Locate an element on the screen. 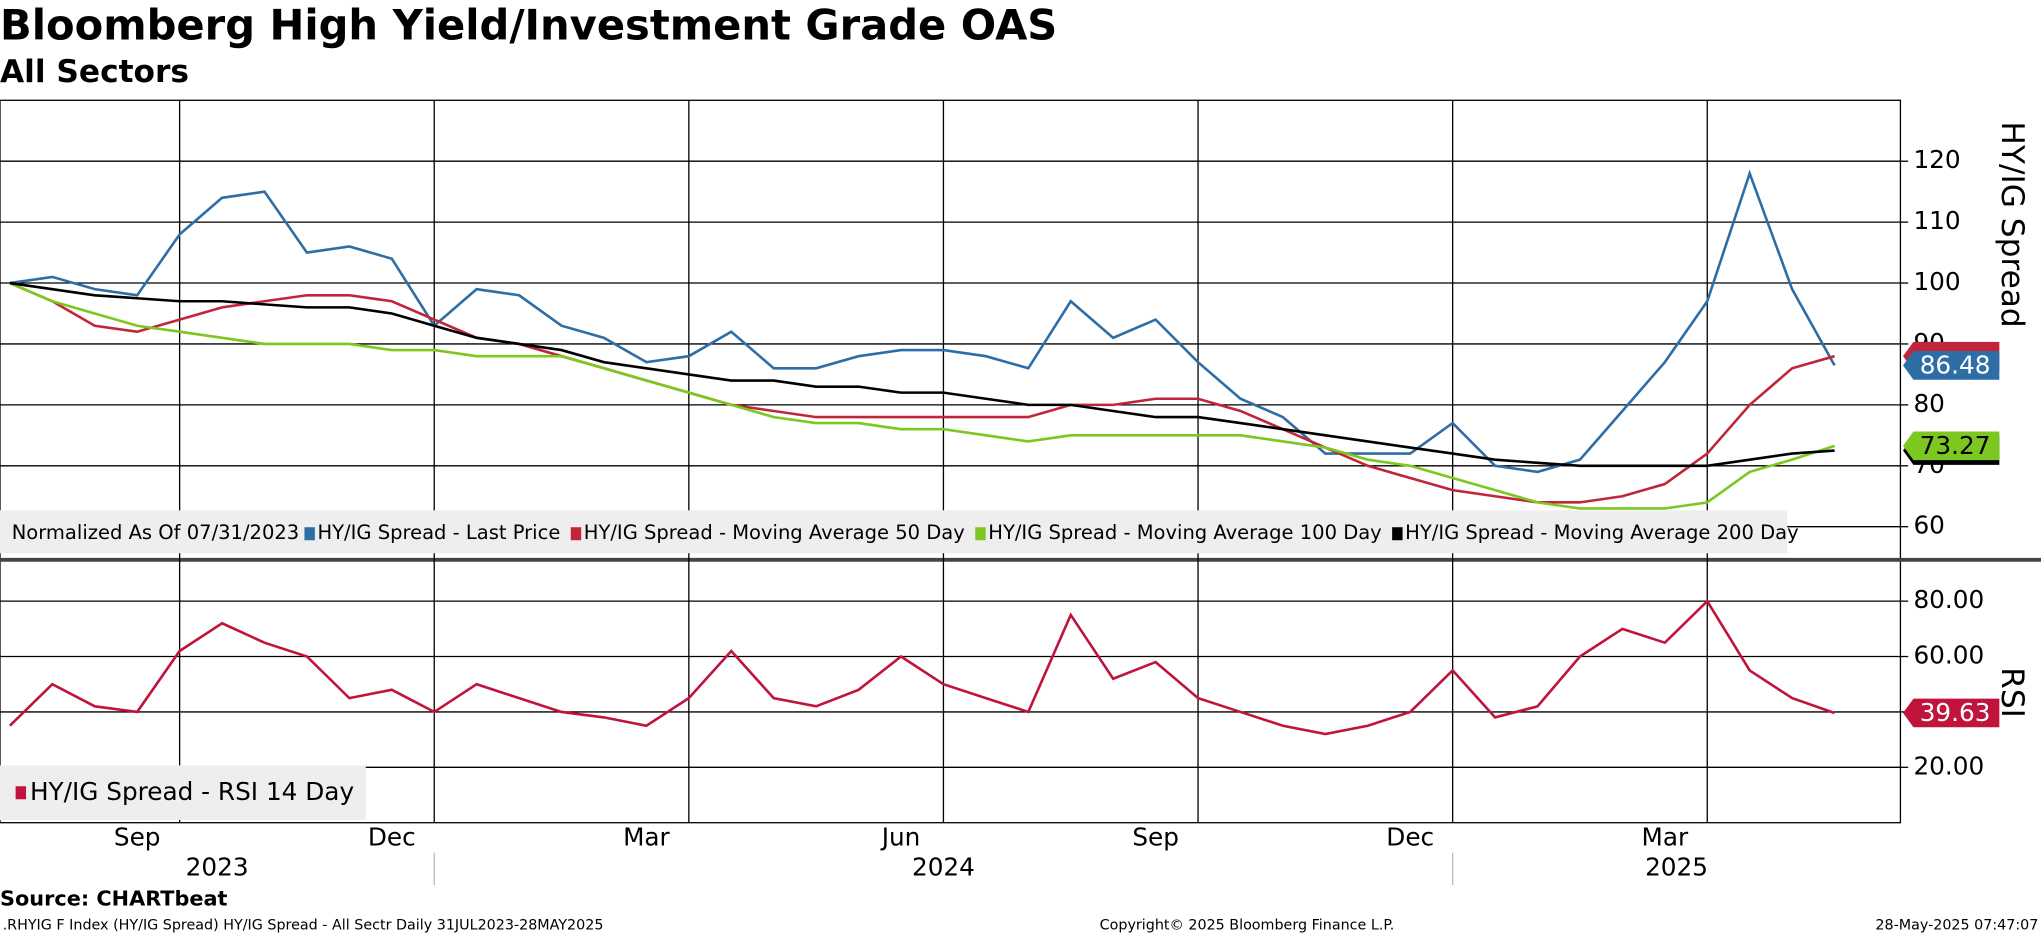  x-year-label: 2025 is located at coordinates (1676, 866).